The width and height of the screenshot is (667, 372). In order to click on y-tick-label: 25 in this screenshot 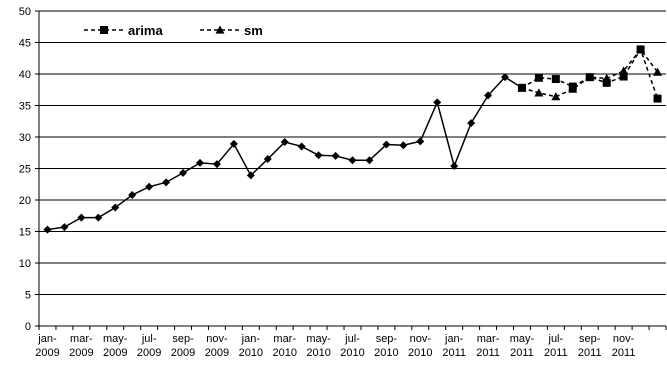, I will do `click(25, 170)`.